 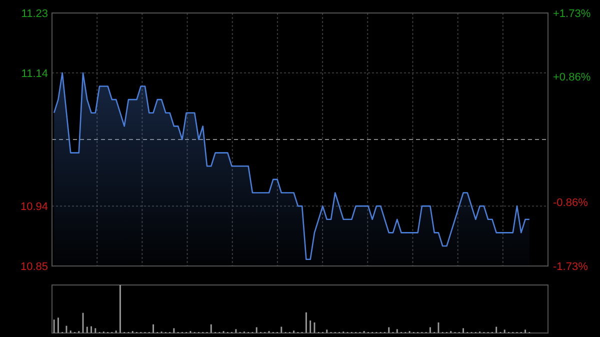 What do you see at coordinates (34, 206) in the screenshot?
I see `y-tick-label: 10.94` at bounding box center [34, 206].